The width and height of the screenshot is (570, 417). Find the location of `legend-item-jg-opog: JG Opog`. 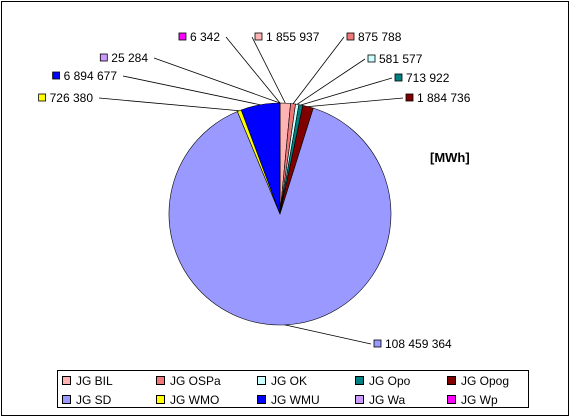

legend-item-jg-opog: JG Opog is located at coordinates (490, 380).